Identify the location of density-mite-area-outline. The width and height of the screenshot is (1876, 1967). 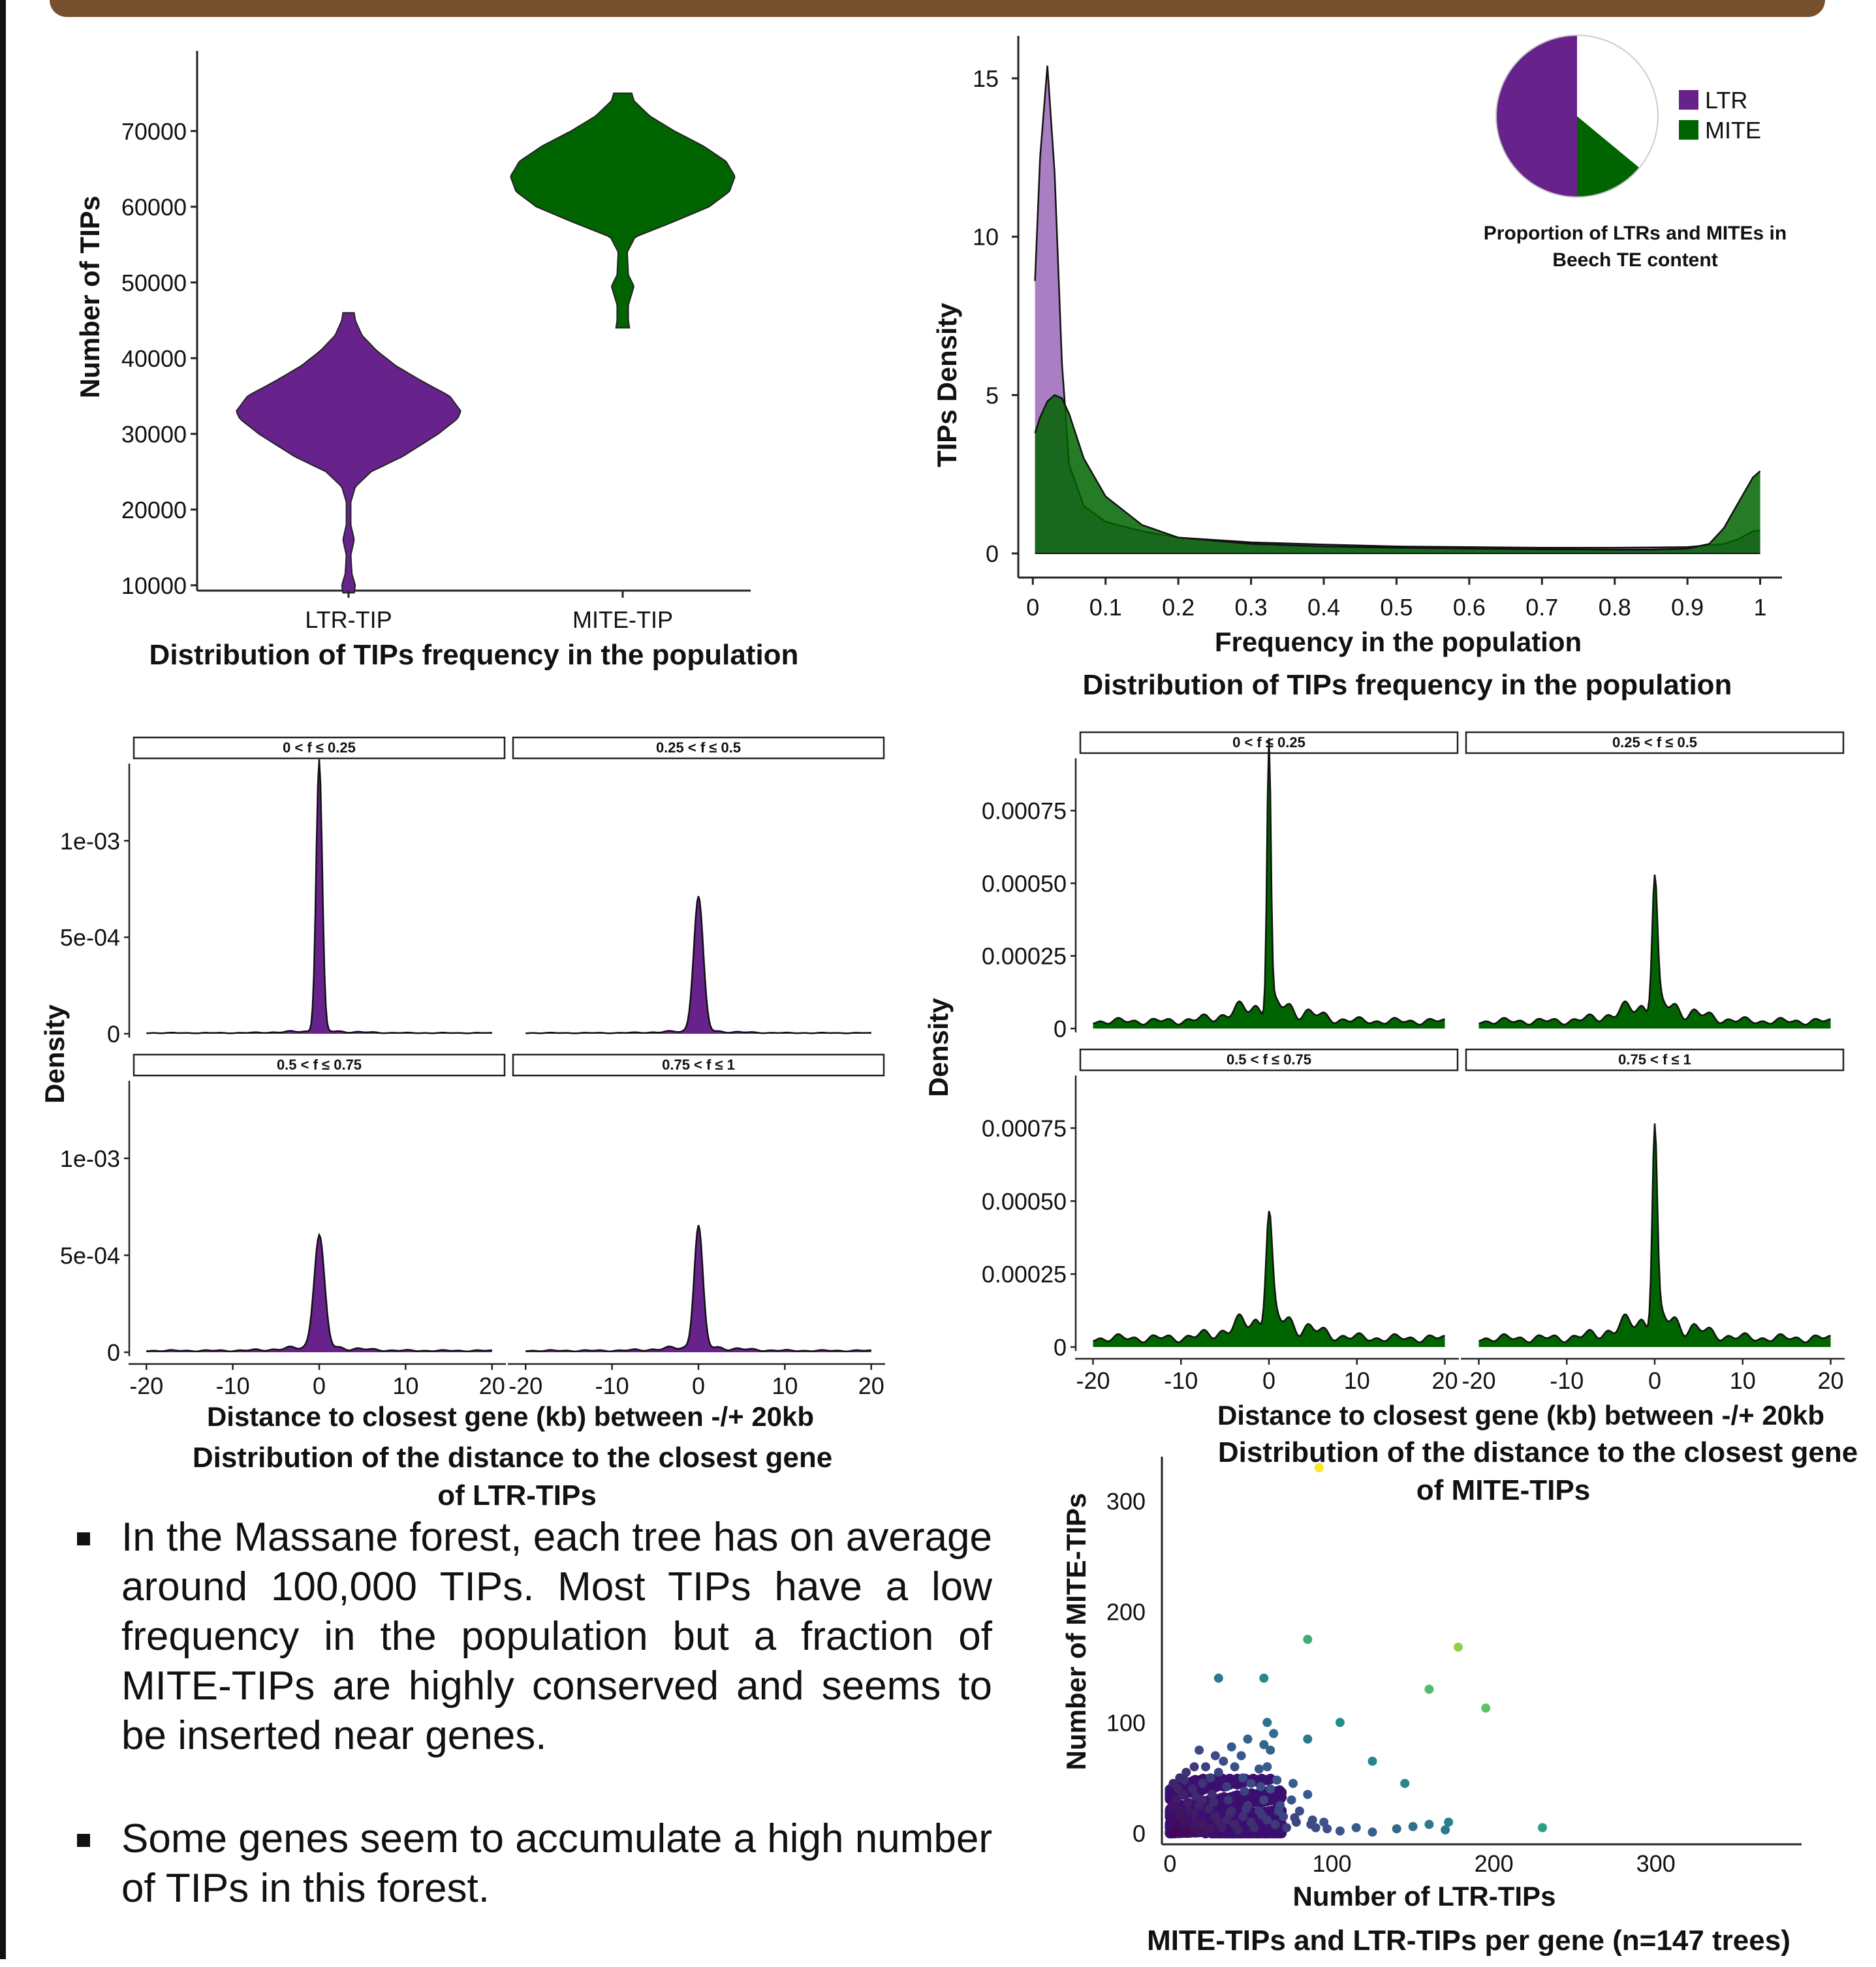
(1397, 472).